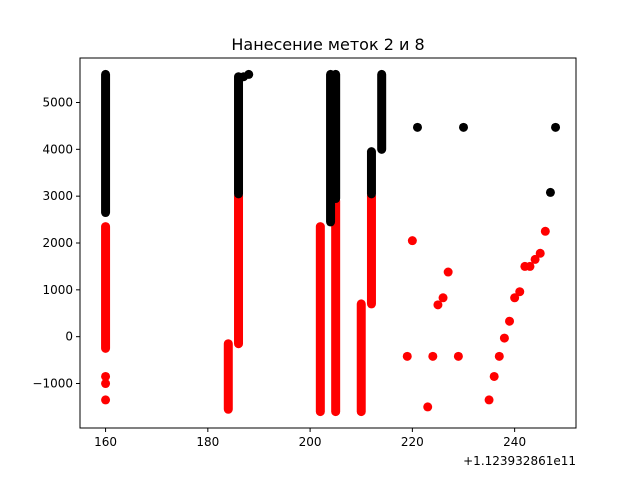  I want to click on y-tick-label-5: 4000, so click(57, 149).